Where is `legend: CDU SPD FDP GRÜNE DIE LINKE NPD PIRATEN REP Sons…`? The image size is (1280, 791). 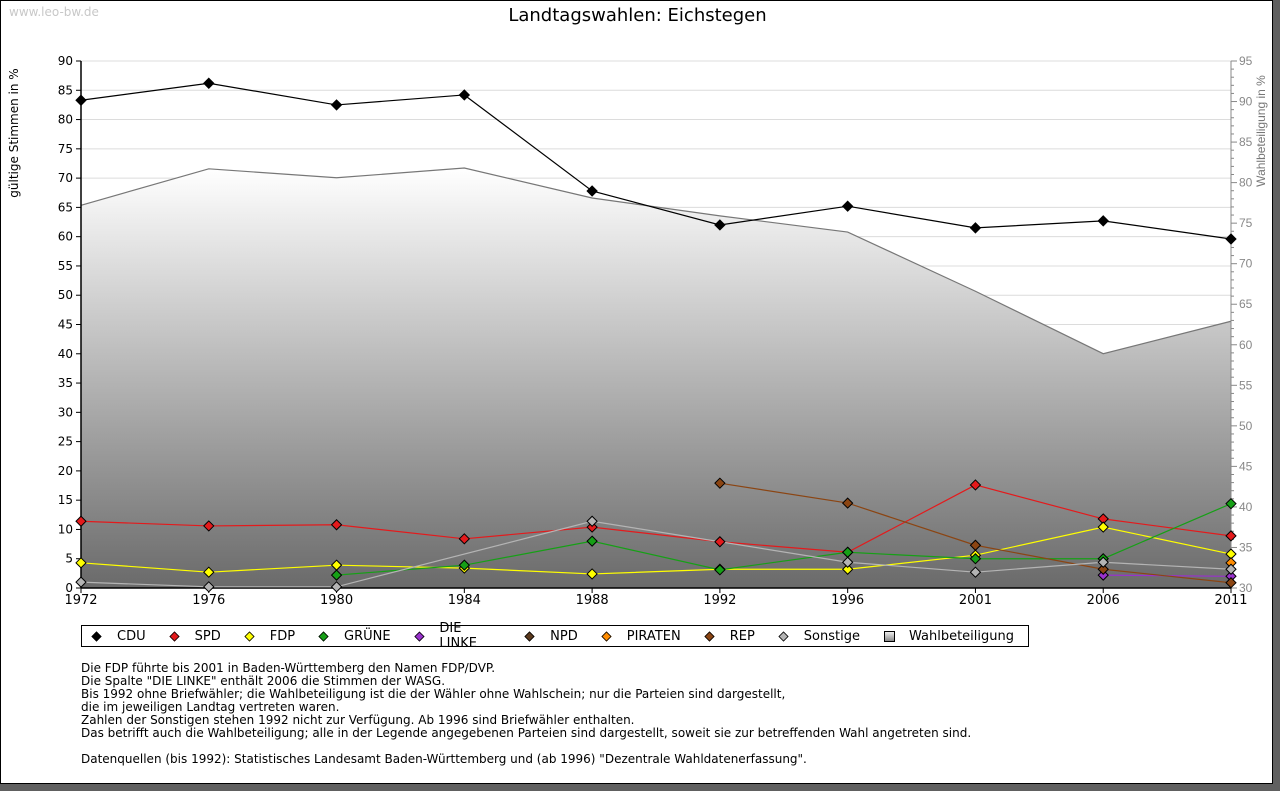
legend: CDU SPD FDP GRÜNE DIE LINKE NPD PIRATEN REP Sons… is located at coordinates (555, 636).